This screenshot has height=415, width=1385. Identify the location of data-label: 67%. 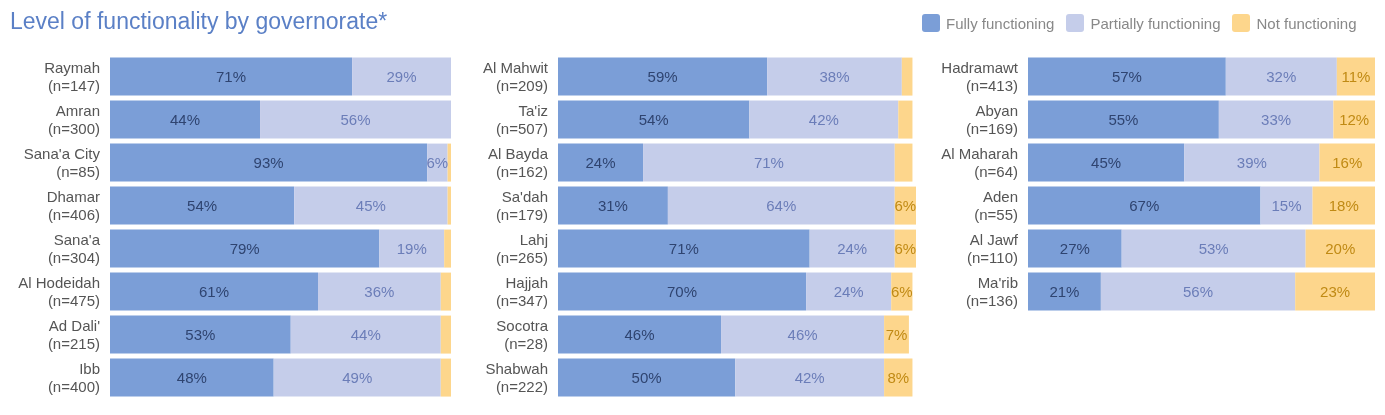
(1144, 205).